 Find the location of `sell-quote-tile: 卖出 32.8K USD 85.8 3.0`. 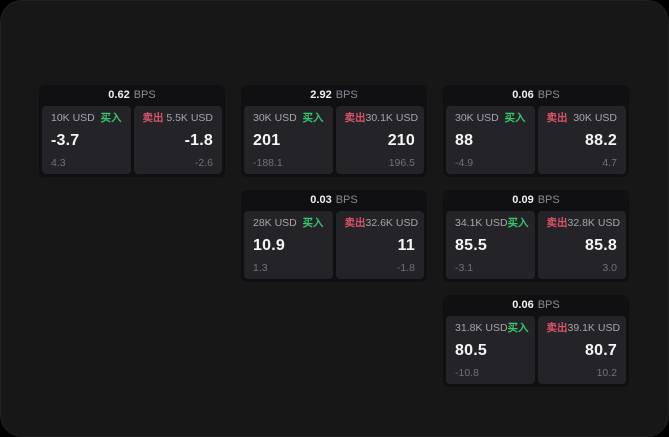

sell-quote-tile: 卖出 32.8K USD 85.8 3.0 is located at coordinates (581, 245).